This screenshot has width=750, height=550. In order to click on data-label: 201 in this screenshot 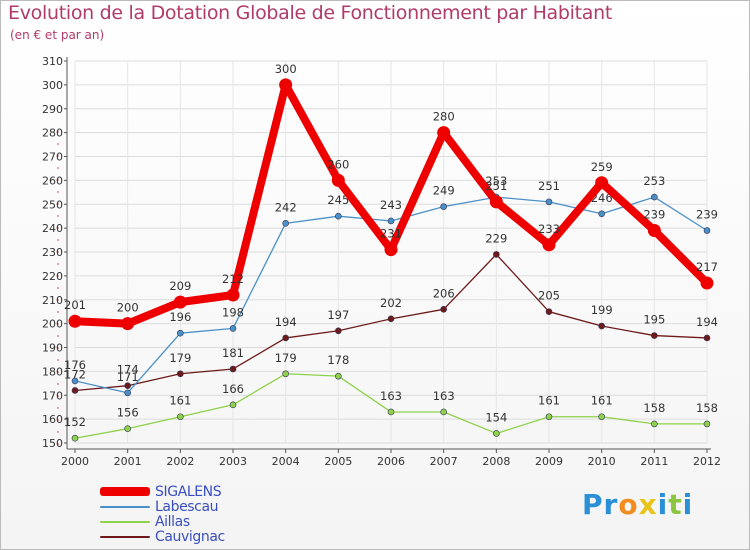, I will do `click(75, 305)`.